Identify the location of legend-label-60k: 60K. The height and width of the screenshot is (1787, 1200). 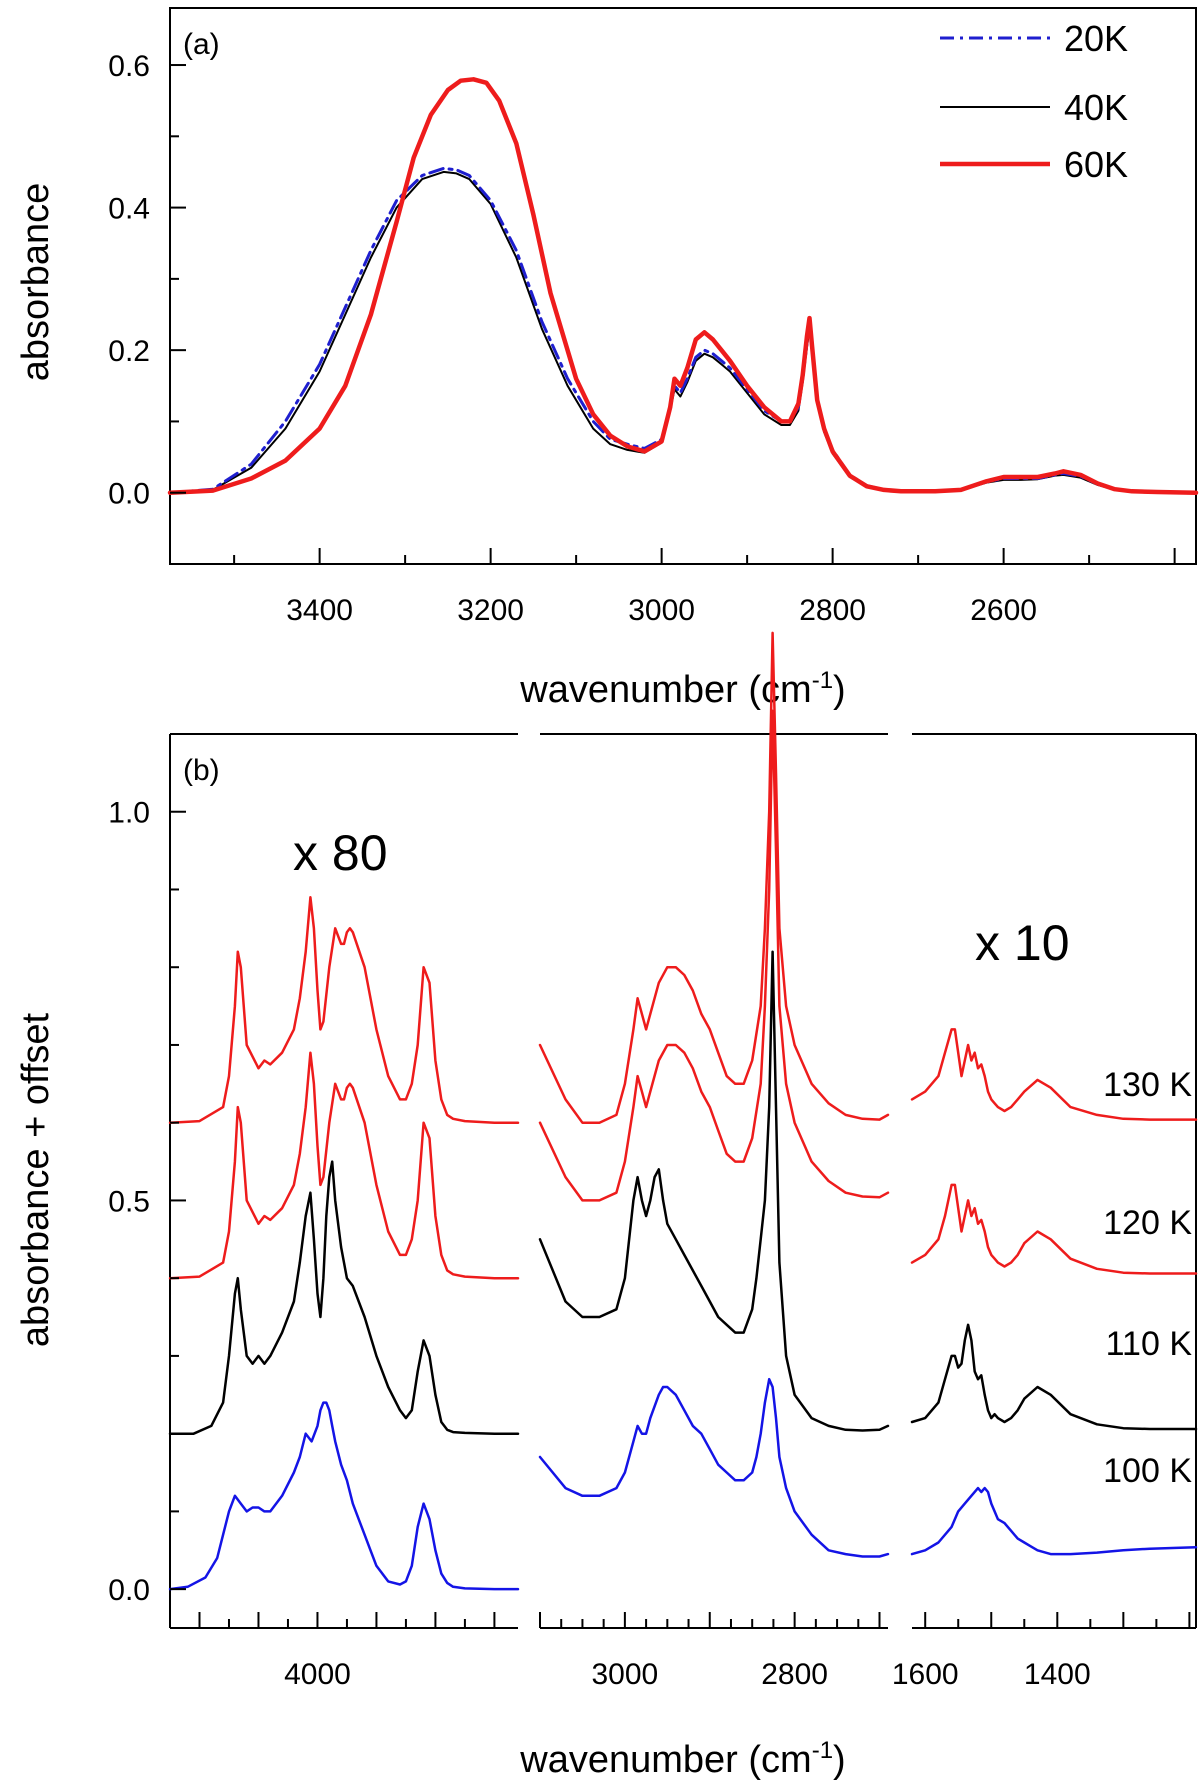
(1096, 164).